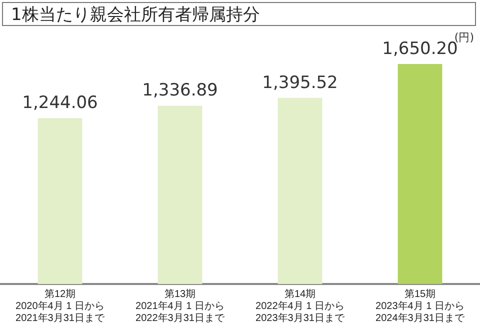  Describe the element at coordinates (61, 306) in the screenshot. I see `x-tick-label: 第12期 2020年4月 1 日から 2021年3月31日まで` at that location.